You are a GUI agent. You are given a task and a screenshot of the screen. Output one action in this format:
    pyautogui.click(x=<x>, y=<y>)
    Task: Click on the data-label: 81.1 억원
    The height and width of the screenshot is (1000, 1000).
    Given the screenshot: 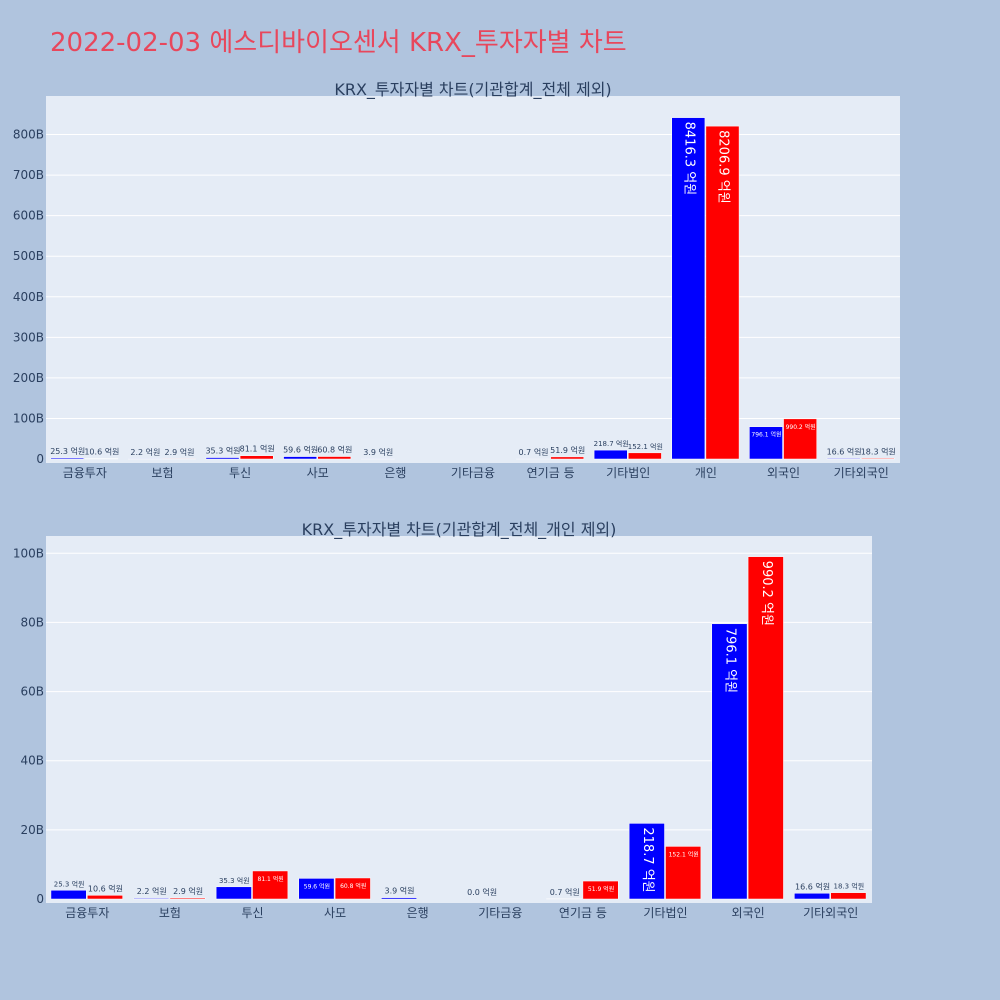 What is the action you would take?
    pyautogui.click(x=271, y=879)
    